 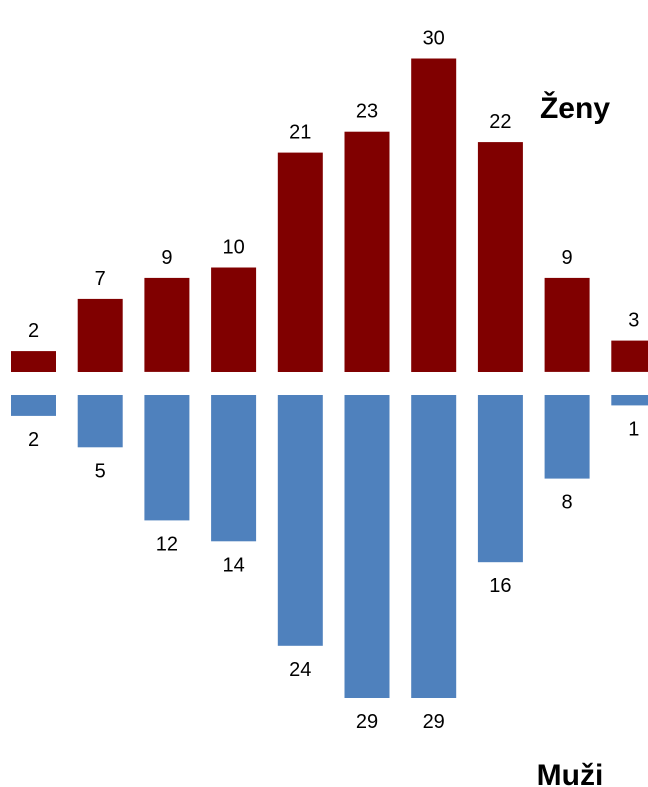 I want to click on zeny-series-label: Ženy, so click(x=575, y=108).